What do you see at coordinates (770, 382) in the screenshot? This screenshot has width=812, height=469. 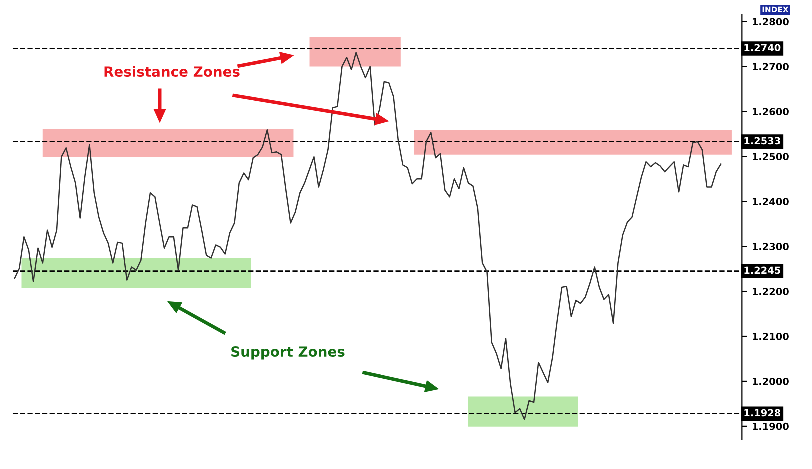 I see `y-tick-label: 1.2000` at bounding box center [770, 382].